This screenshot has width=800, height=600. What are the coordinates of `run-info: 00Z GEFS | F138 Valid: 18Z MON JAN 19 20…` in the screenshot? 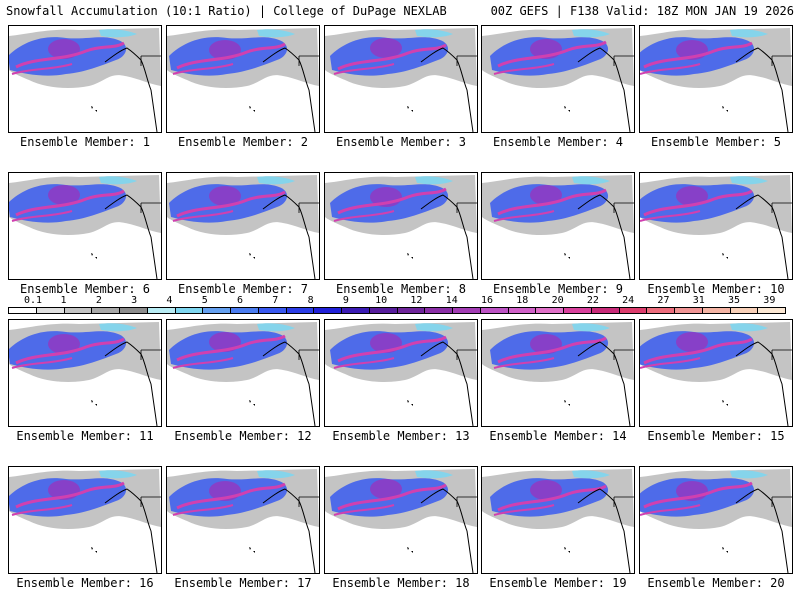 It's located at (642, 11).